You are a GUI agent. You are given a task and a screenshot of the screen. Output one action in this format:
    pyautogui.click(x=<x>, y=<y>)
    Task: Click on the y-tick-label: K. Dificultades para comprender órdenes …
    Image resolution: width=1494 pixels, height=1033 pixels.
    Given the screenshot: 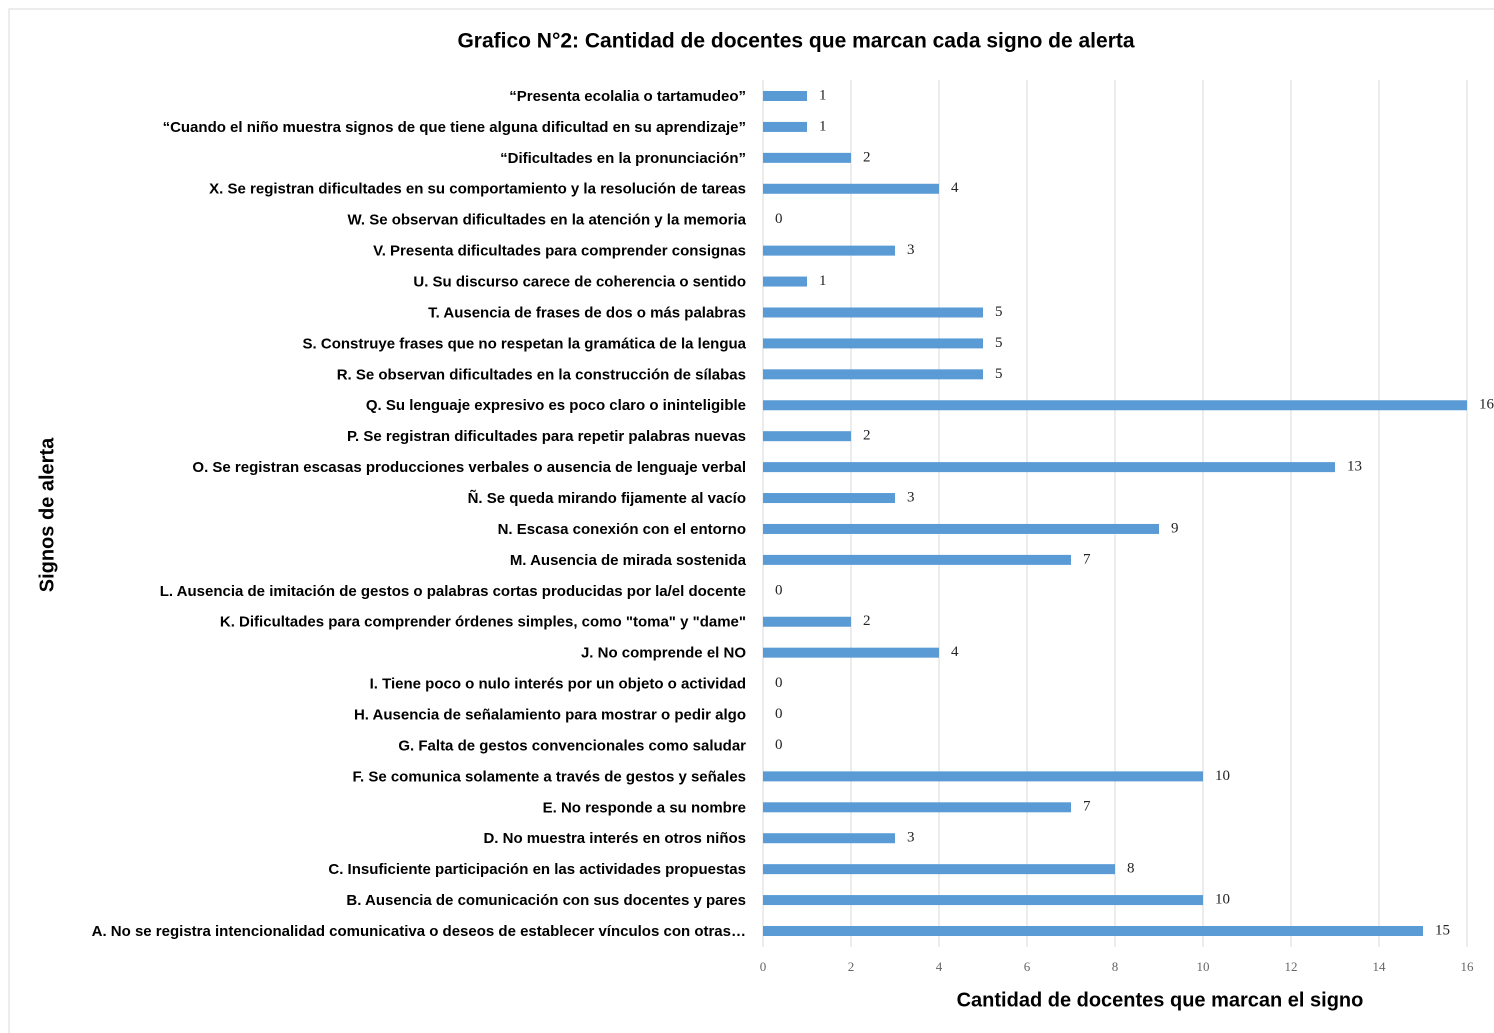 What is the action you would take?
    pyautogui.click(x=483, y=622)
    